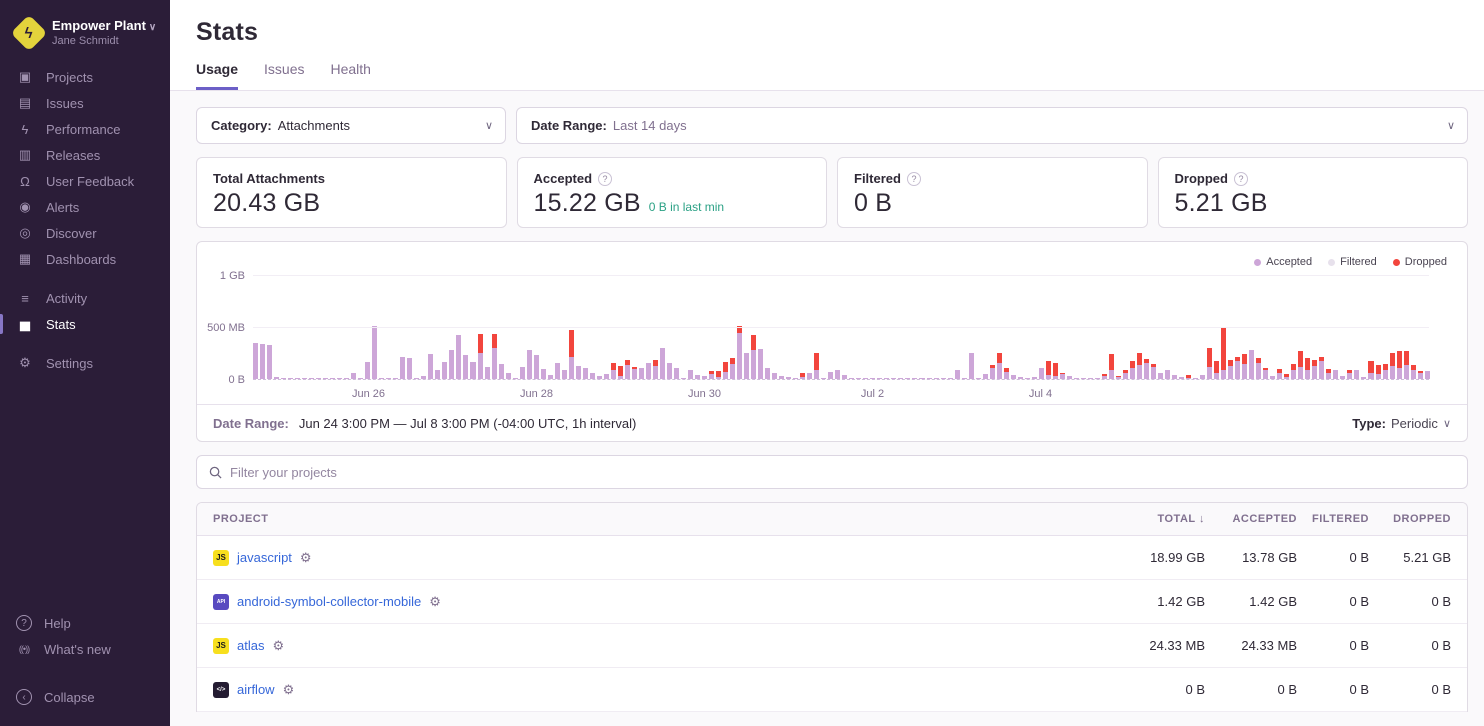  What do you see at coordinates (351, 125) in the screenshot?
I see `category-select: Category: Attachments ∨` at bounding box center [351, 125].